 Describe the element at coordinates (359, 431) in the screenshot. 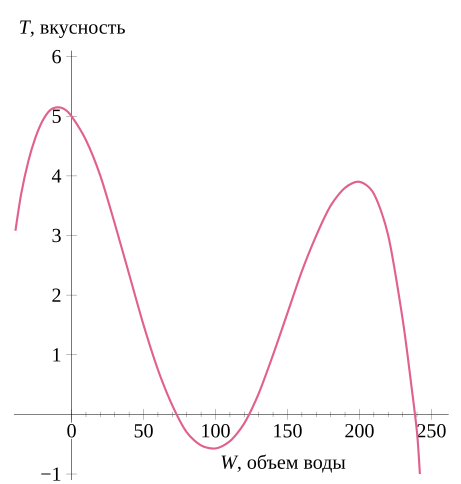

I see `x-tick-label: 200` at that location.